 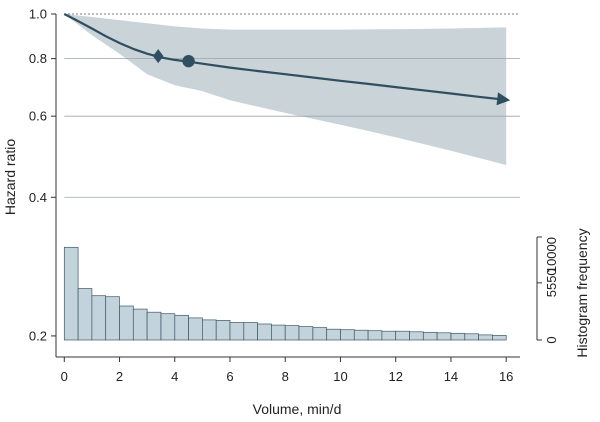 I want to click on y2-tick-label: 10000, so click(x=551, y=255).